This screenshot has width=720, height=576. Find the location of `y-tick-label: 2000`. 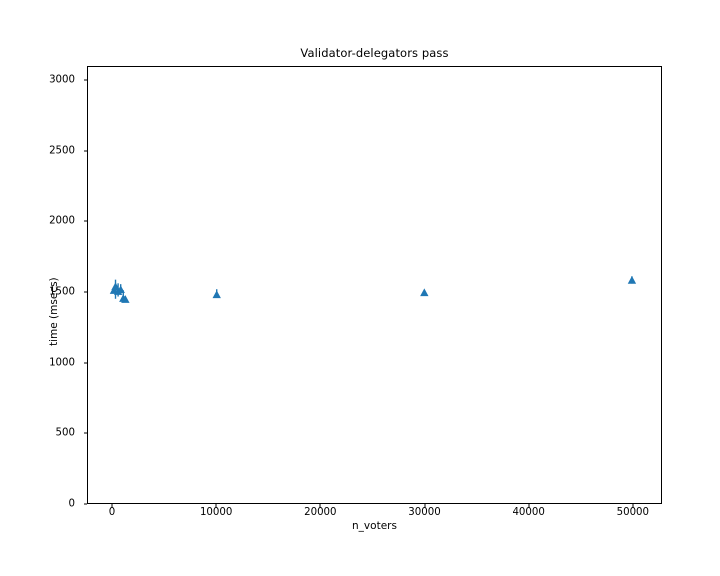

y-tick-label: 2000 is located at coordinates (62, 221).